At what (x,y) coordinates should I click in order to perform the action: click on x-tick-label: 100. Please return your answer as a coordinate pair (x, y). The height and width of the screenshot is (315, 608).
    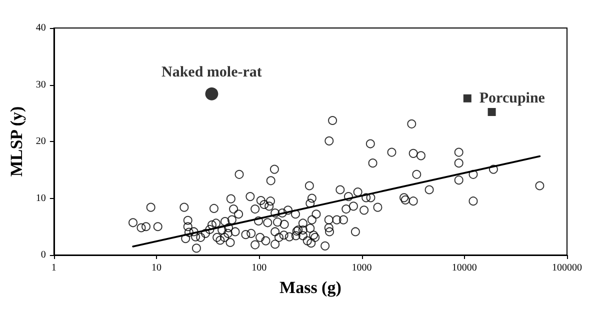
    Looking at the image, I should click on (259, 268).